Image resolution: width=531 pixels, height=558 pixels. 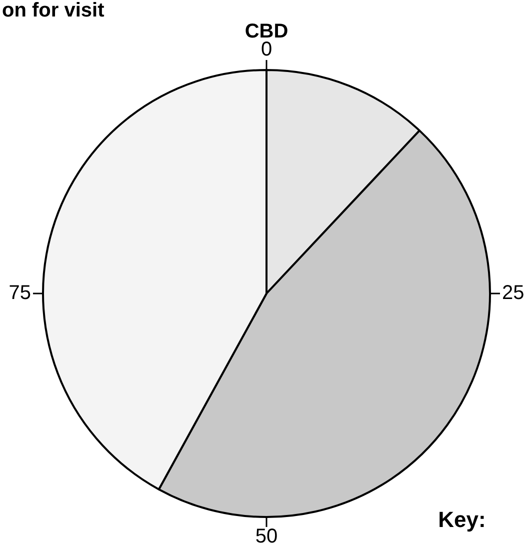 What do you see at coordinates (513, 293) in the screenshot?
I see `text: 25` at bounding box center [513, 293].